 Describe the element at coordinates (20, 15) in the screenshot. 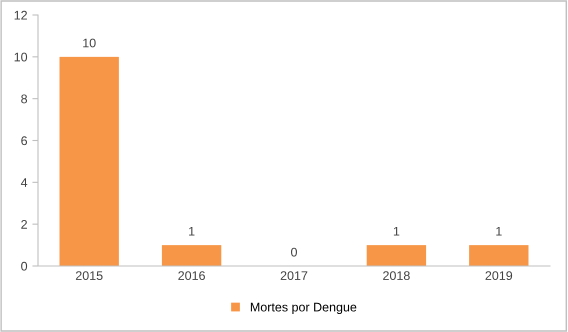

I see `y-tick-label: 12` at that location.